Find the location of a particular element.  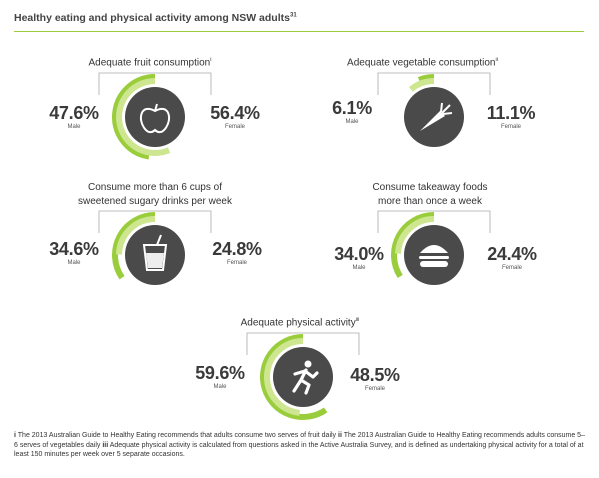

fruit-female-value: 56.4% is located at coordinates (235, 113).